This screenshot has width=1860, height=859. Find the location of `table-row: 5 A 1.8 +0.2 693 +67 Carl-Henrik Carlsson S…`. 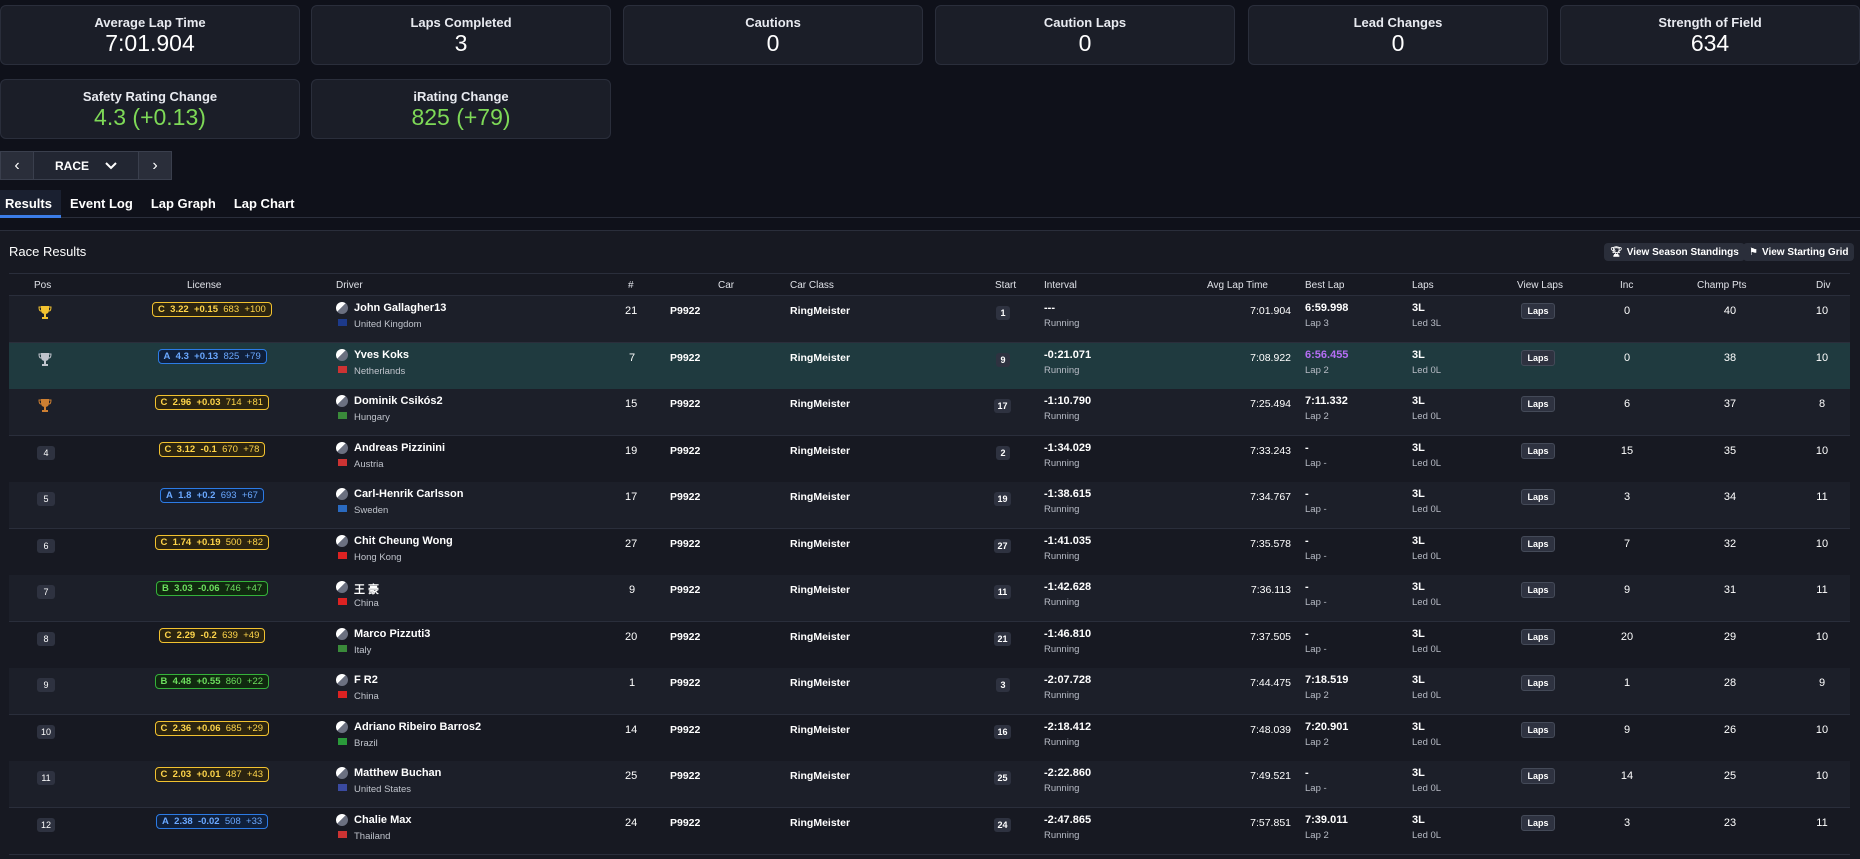

table-row: 5 A 1.8 +0.2 693 +67 Carl-Henrik Carlsson S… is located at coordinates (929, 505).